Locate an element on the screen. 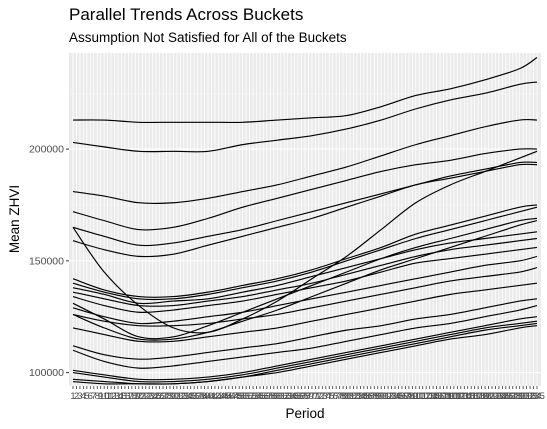 This screenshot has height=429, width=547. x-tick-label: 77 is located at coordinates (336, 396).